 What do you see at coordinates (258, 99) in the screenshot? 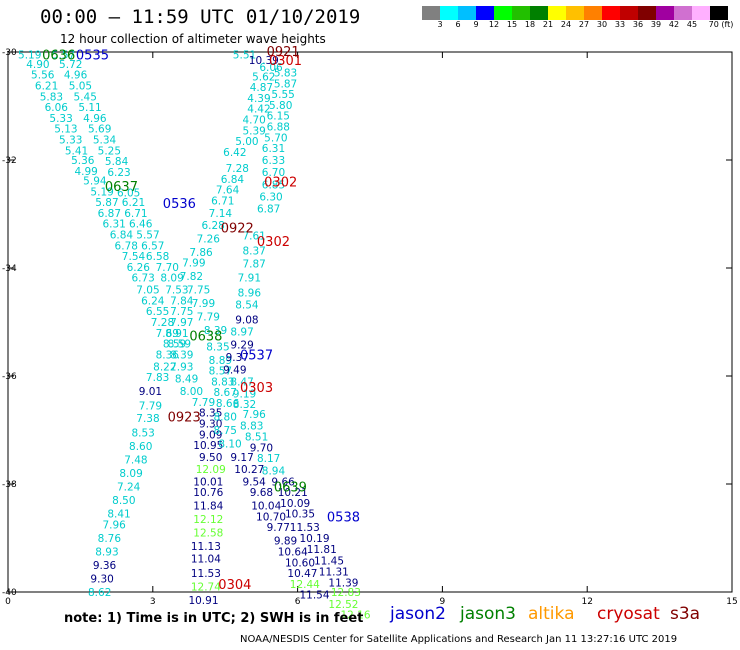
I see `swh-value: 4.39` at bounding box center [258, 99].